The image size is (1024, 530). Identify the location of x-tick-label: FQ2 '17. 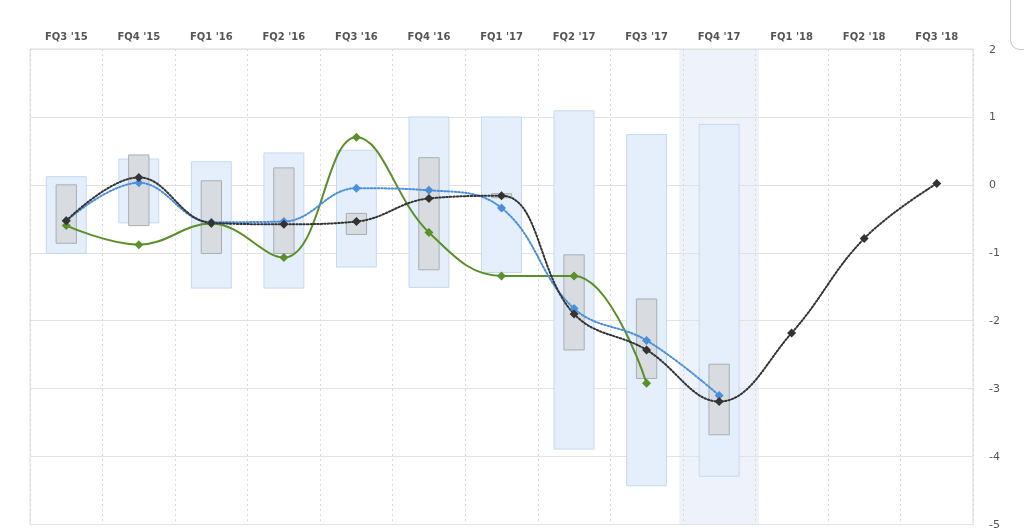
(574, 36).